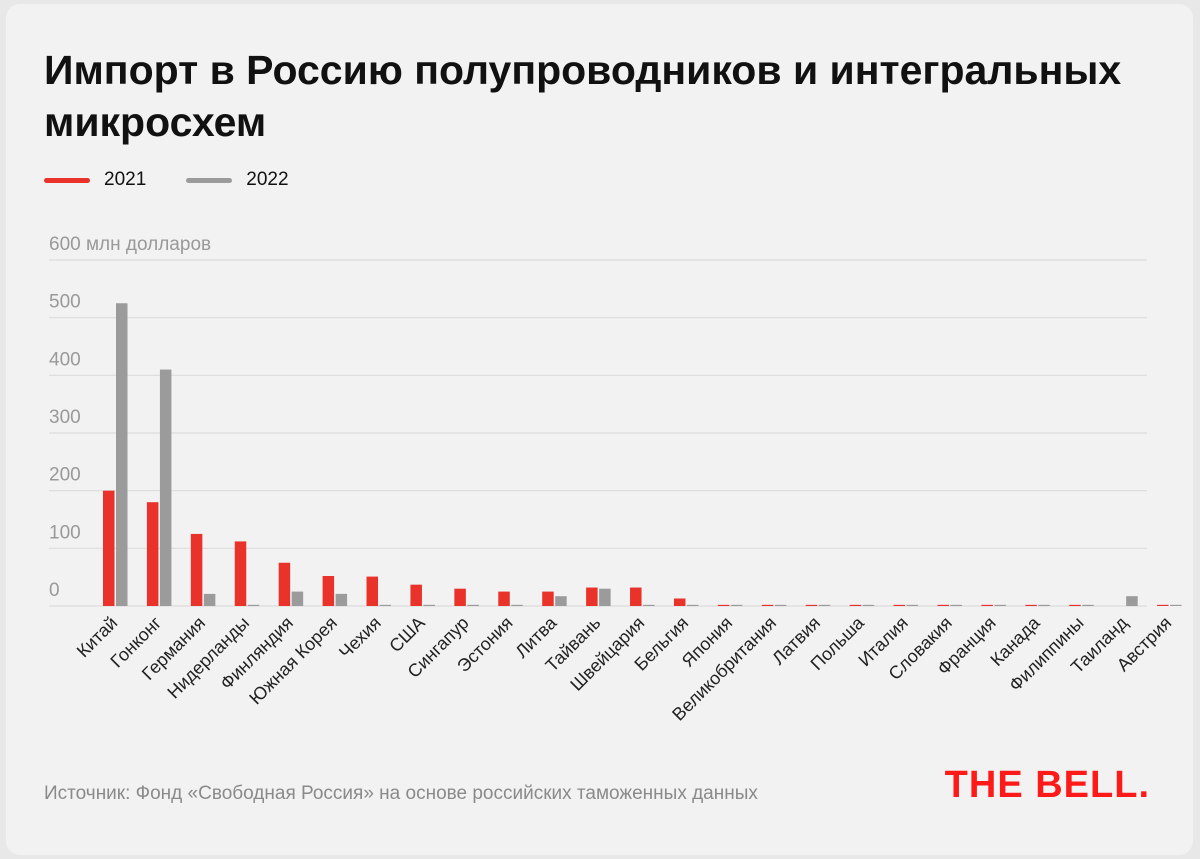  What do you see at coordinates (65, 359) in the screenshot?
I see `y-tick-label: 400` at bounding box center [65, 359].